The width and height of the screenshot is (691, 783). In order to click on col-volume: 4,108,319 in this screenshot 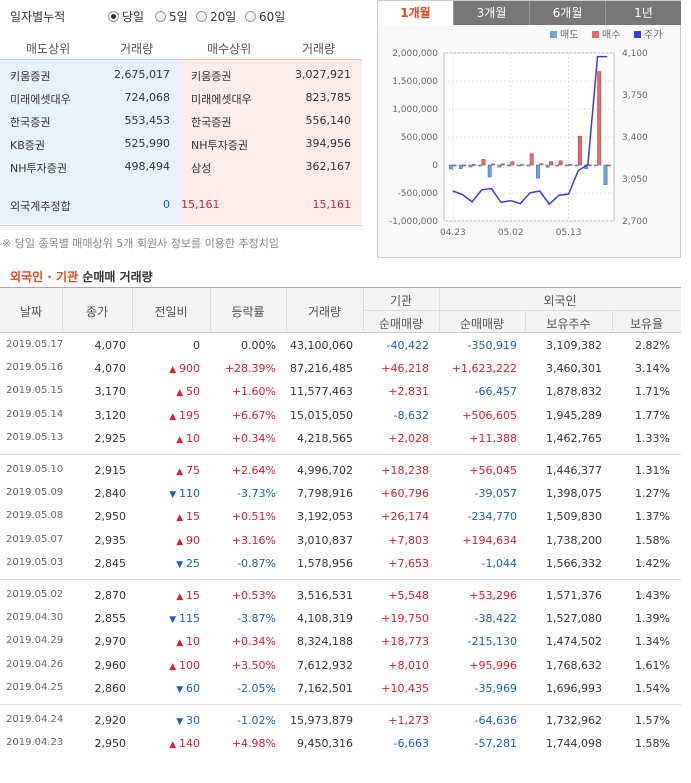, I will do `click(319, 618)`.